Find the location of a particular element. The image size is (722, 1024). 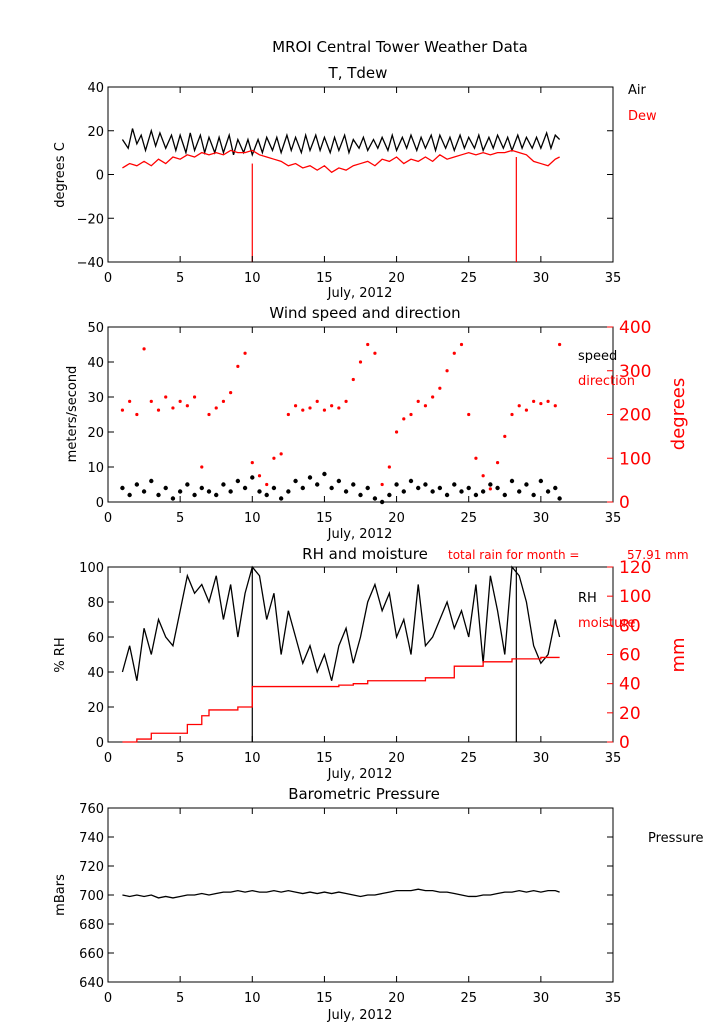

y-axis-label-wind: meters/second is located at coordinates (72, 414).